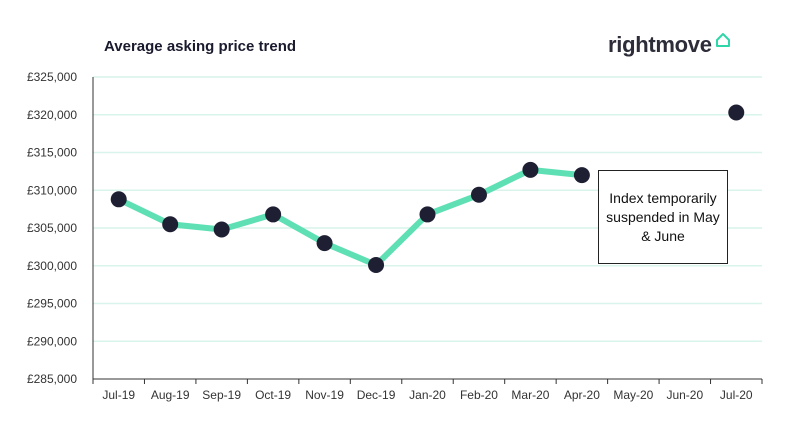 The image size is (800, 431). What do you see at coordinates (52, 266) in the screenshot?
I see `y-tick-label: £300,000` at bounding box center [52, 266].